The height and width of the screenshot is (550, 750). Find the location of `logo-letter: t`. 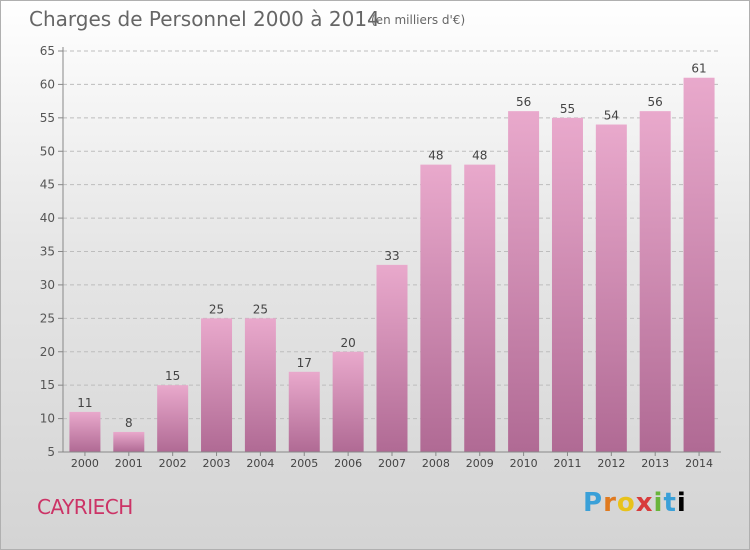

logo-letter: t is located at coordinates (670, 503).